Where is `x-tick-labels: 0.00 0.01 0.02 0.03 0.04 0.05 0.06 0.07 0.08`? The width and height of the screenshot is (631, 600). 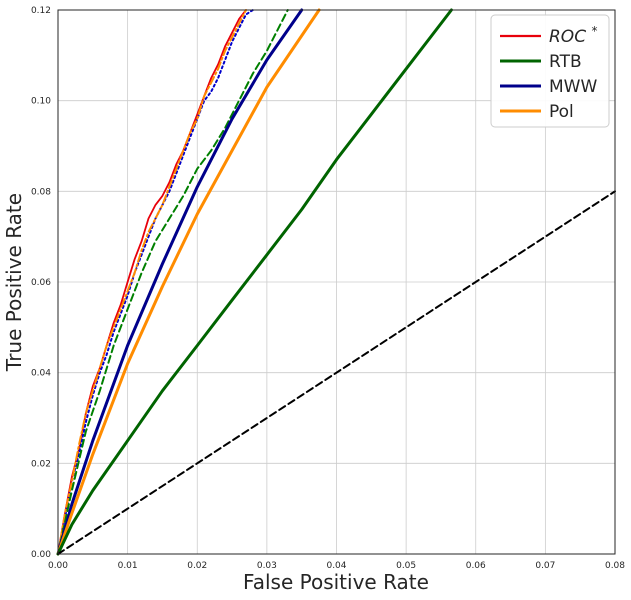
x-tick-labels: 0.00 0.01 0.02 0.03 0.04 0.05 0.06 0.07 0.08 is located at coordinates (336, 566).